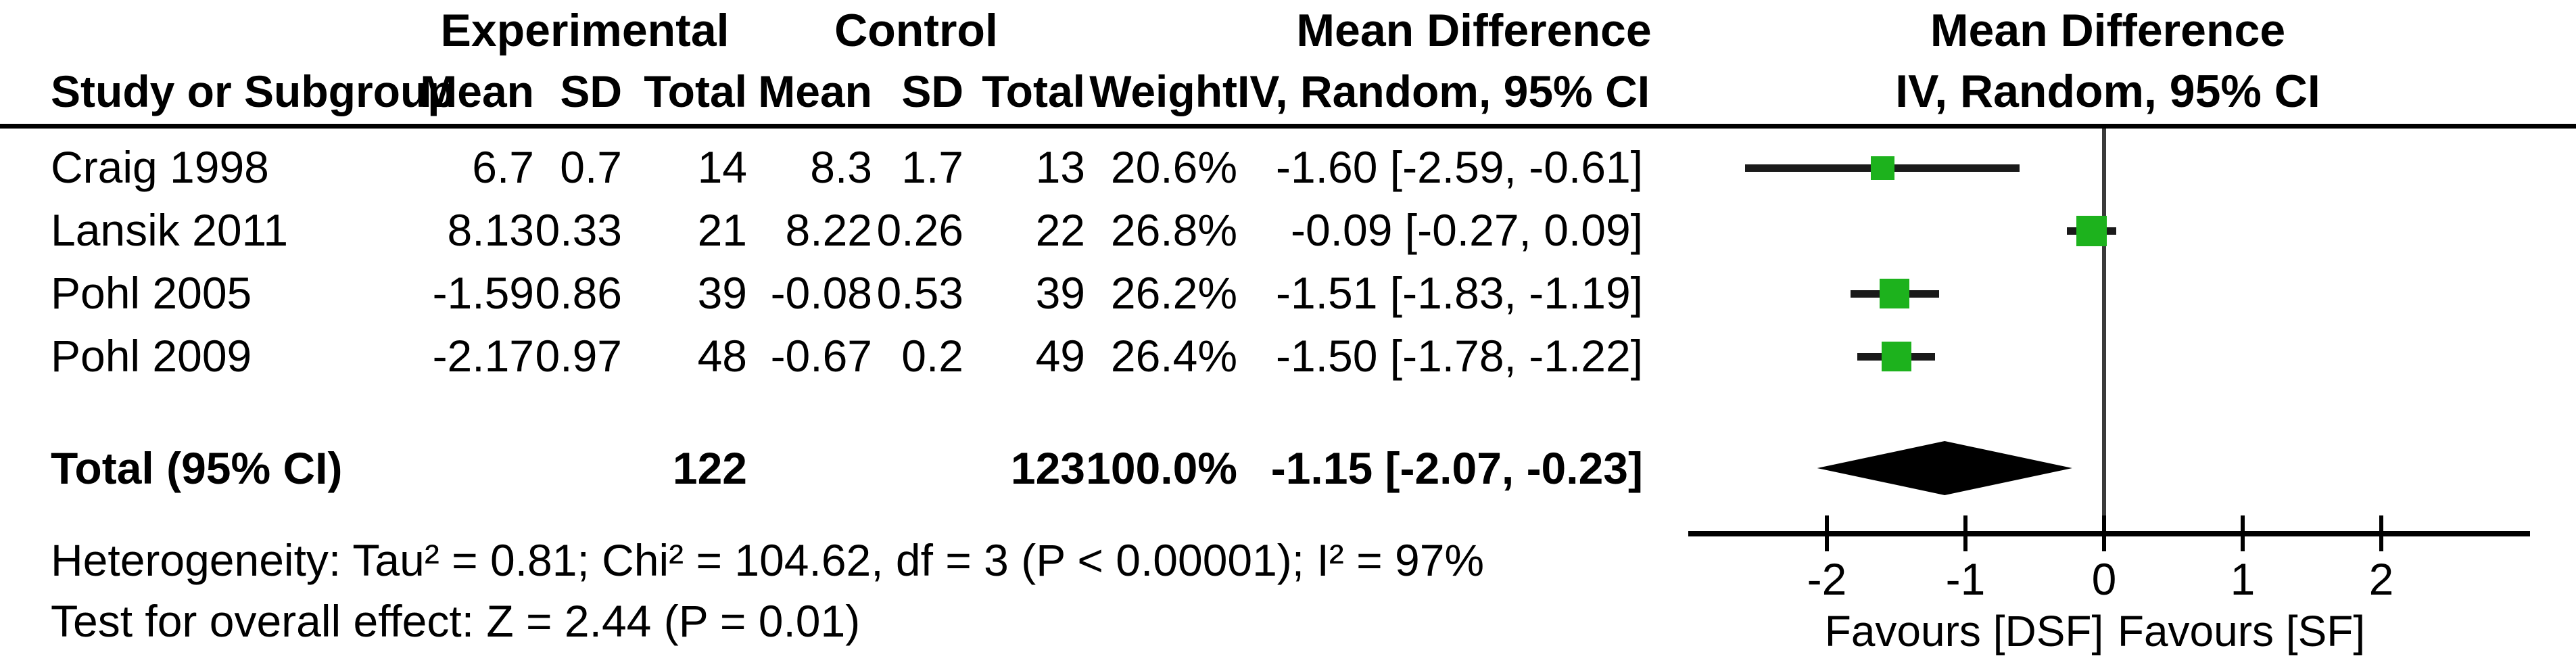 The height and width of the screenshot is (667, 2576). What do you see at coordinates (1443, 91) in the screenshot?
I see `col-iv-random-ci: IV, Random, 95% CI` at bounding box center [1443, 91].